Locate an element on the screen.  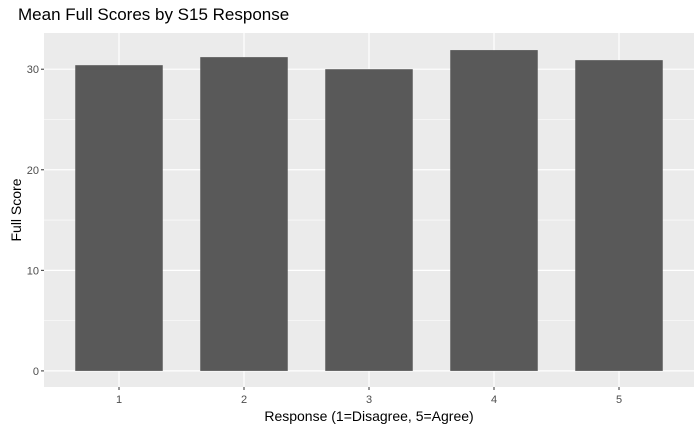
y-axis-title: Full Score is located at coordinates (16, 210).